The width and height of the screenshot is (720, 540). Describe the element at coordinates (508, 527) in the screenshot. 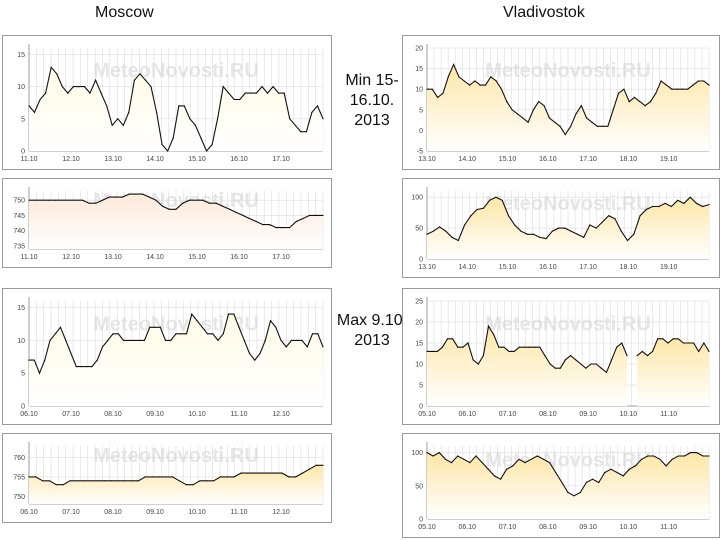

I see `x-tick-label: 07.10` at that location.